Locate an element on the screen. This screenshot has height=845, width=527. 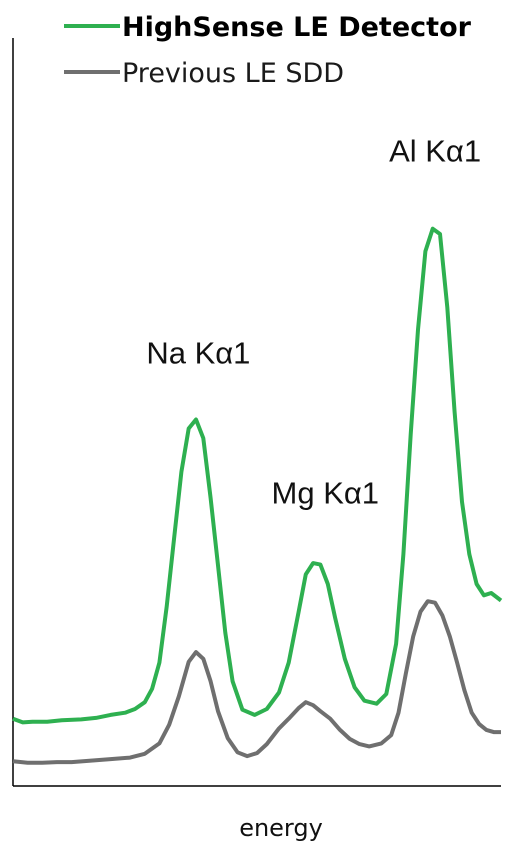
annotation-mg: Mg Kα1 is located at coordinates (326, 492).